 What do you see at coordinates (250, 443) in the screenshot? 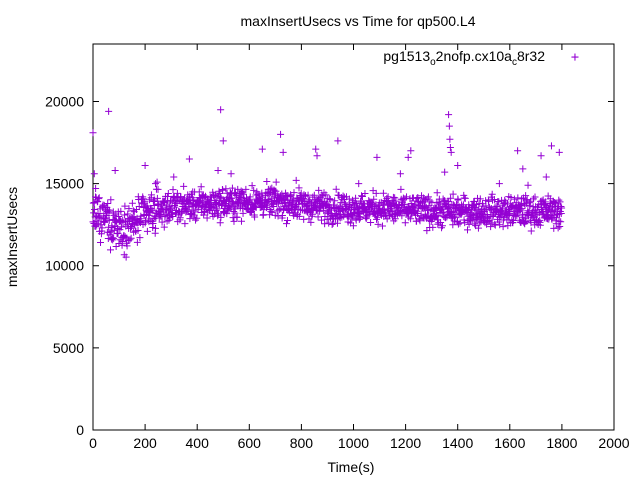
I see `x-tick-label: 600` at bounding box center [250, 443].